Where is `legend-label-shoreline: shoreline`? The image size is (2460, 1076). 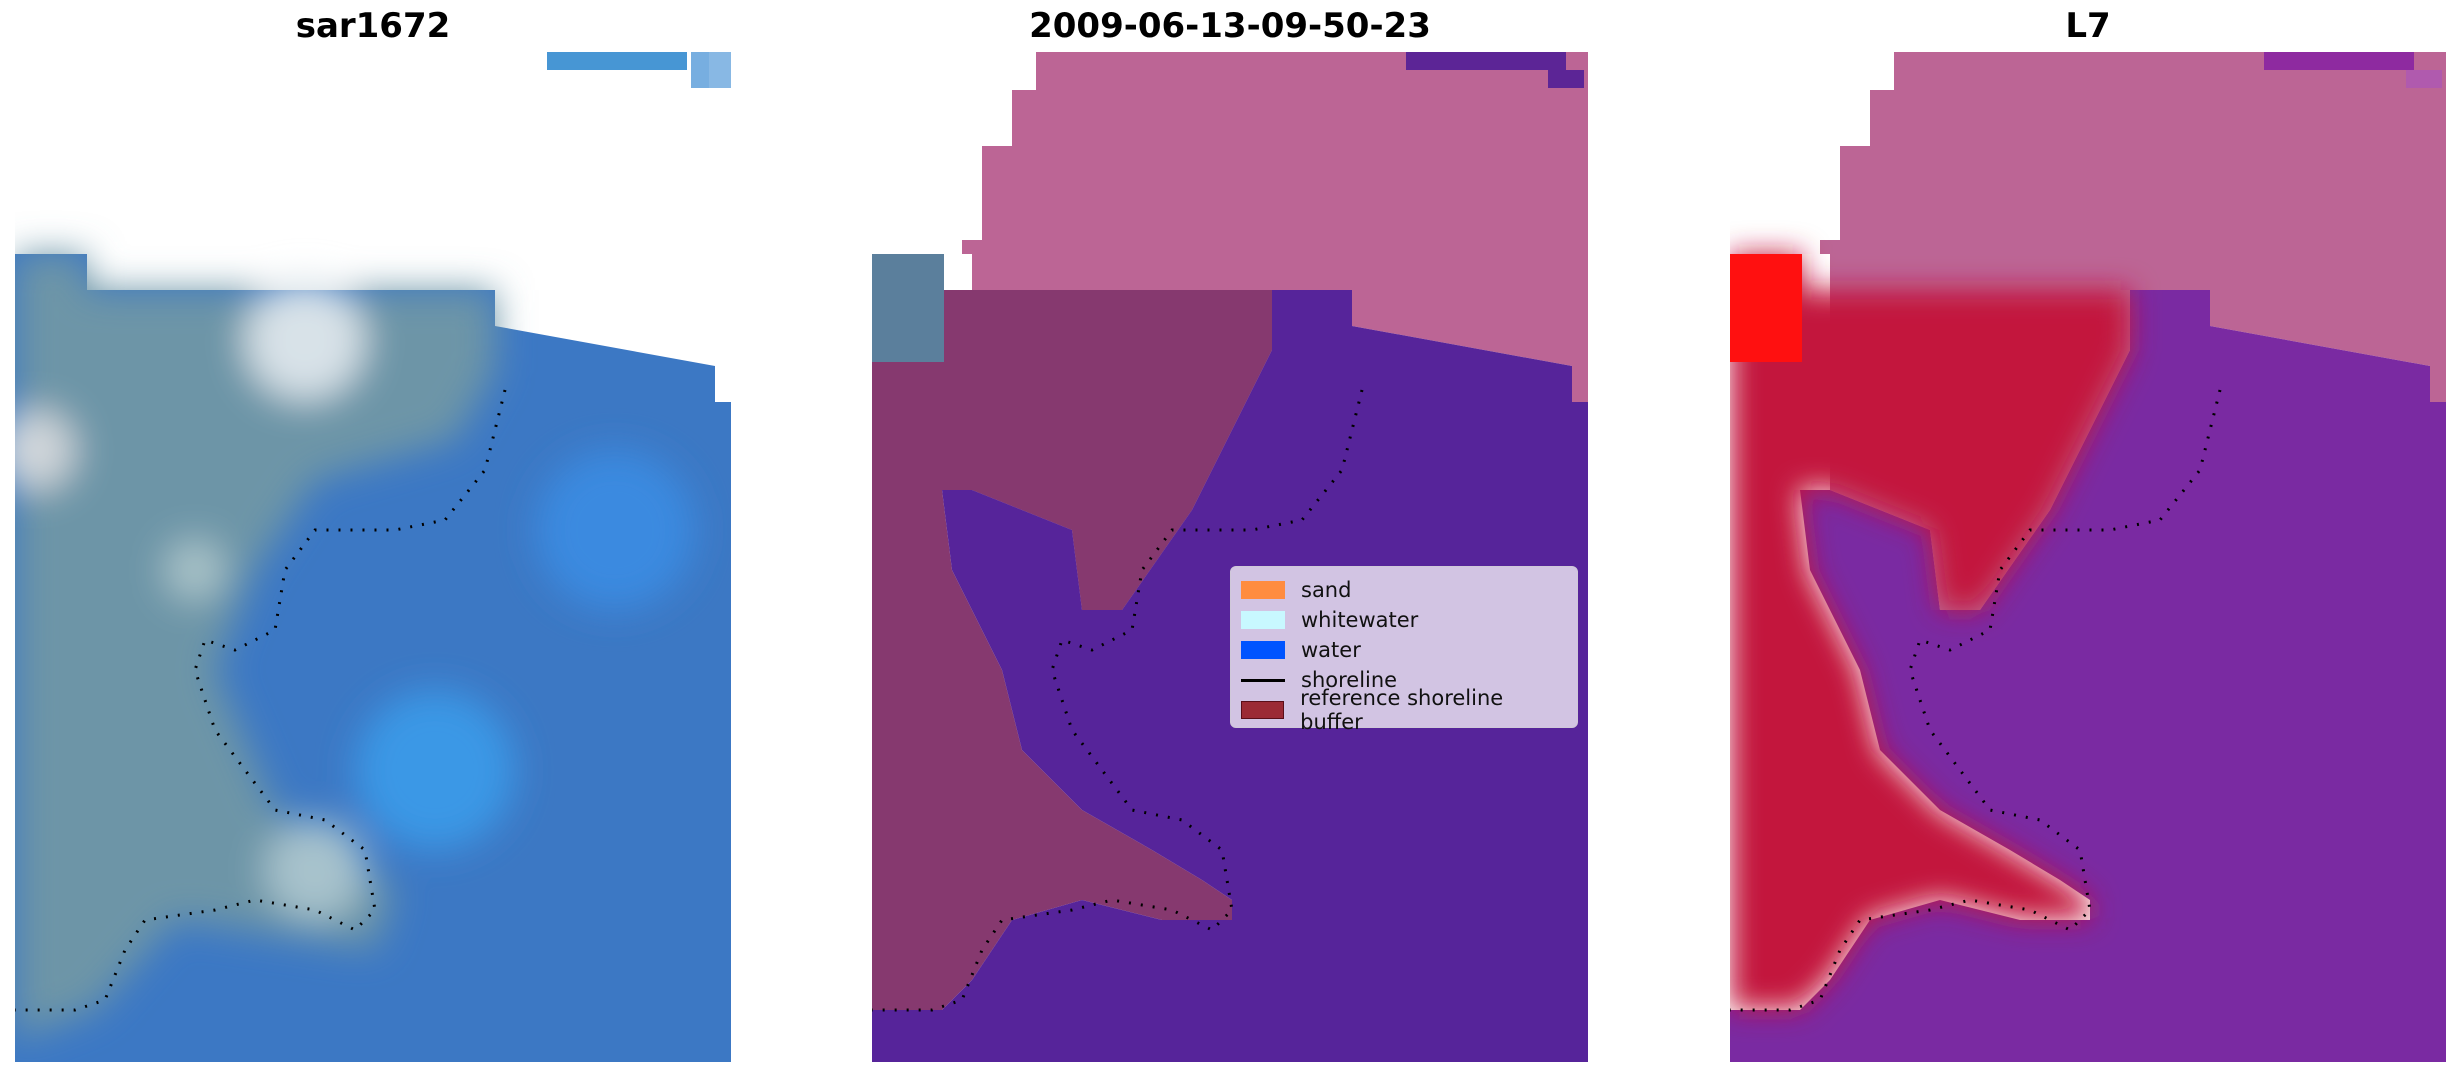 legend-label-shoreline: shoreline is located at coordinates (1349, 680).